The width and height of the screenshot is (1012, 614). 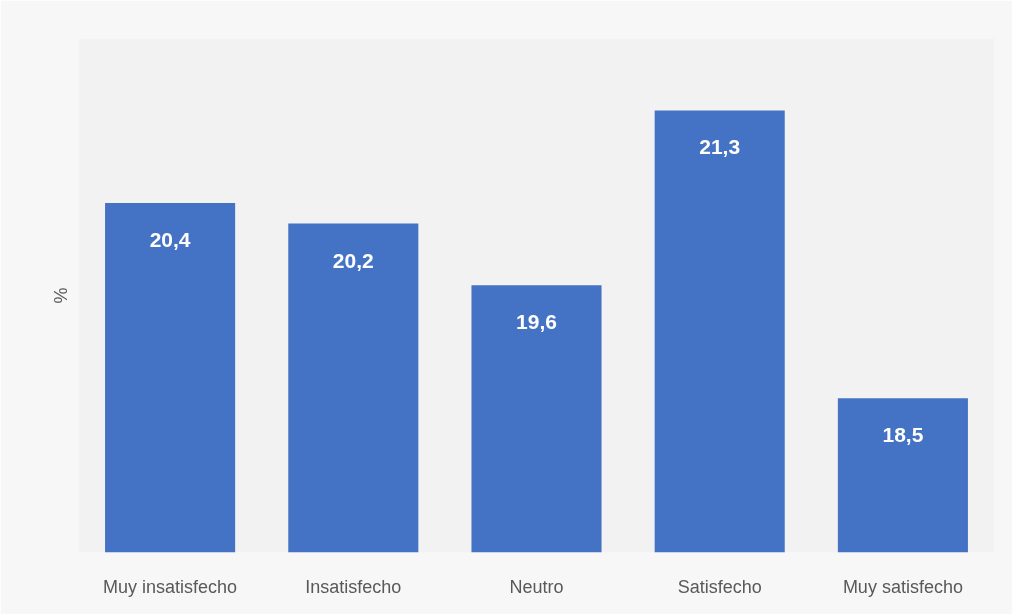 What do you see at coordinates (719, 586) in the screenshot?
I see `x-tick-label: Satisfecho` at bounding box center [719, 586].